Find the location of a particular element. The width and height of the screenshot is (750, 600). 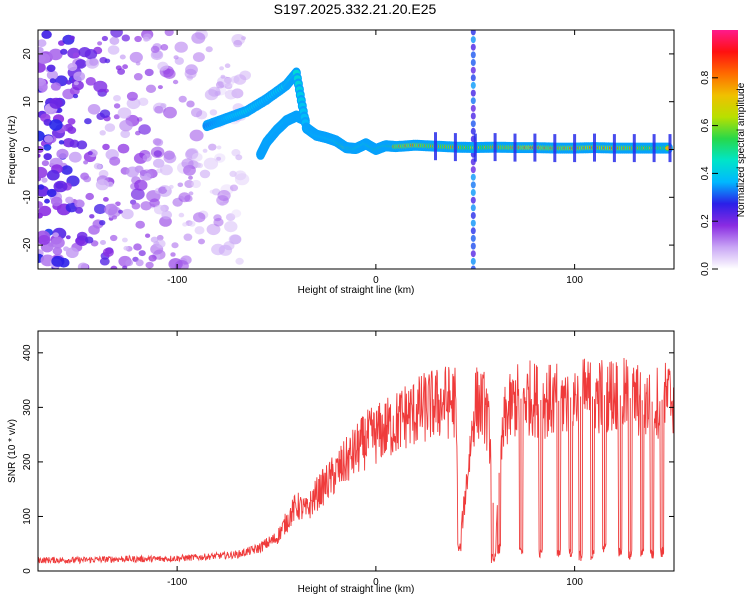

spectrogram-x-axis-label: Height of straight line (km) is located at coordinates (356, 290).